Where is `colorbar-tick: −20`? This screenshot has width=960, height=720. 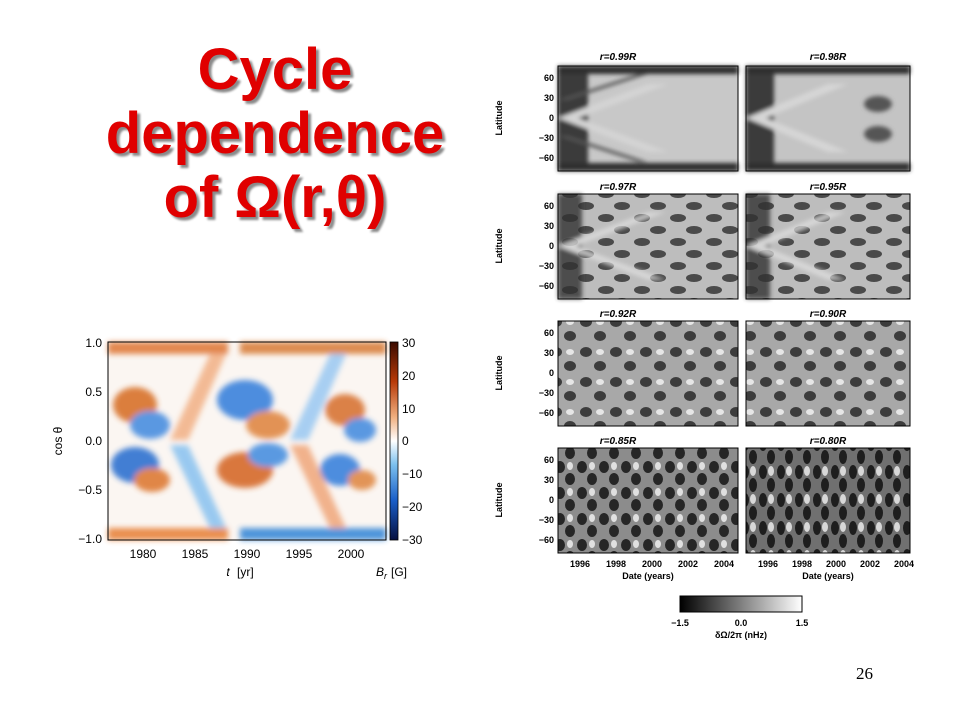 colorbar-tick: −20 is located at coordinates (412, 507).